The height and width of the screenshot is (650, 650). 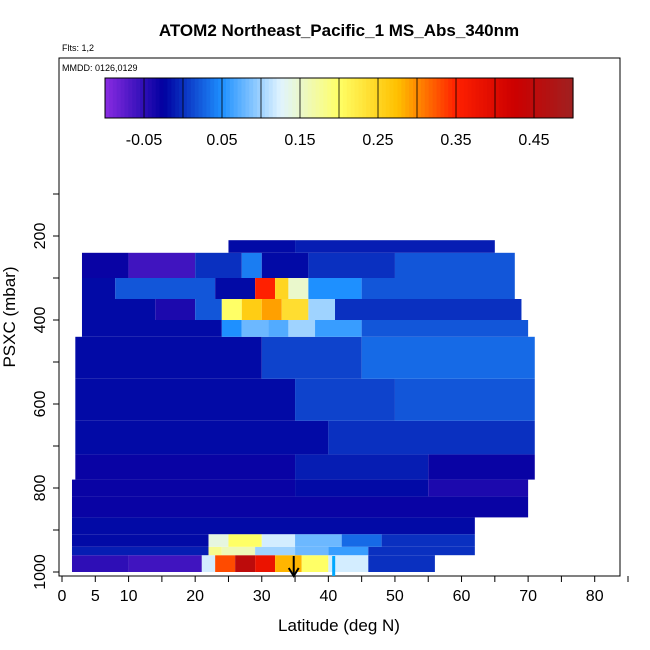 What do you see at coordinates (9, 316) in the screenshot?
I see `y-axis-label: PSXC (mbar)` at bounding box center [9, 316].